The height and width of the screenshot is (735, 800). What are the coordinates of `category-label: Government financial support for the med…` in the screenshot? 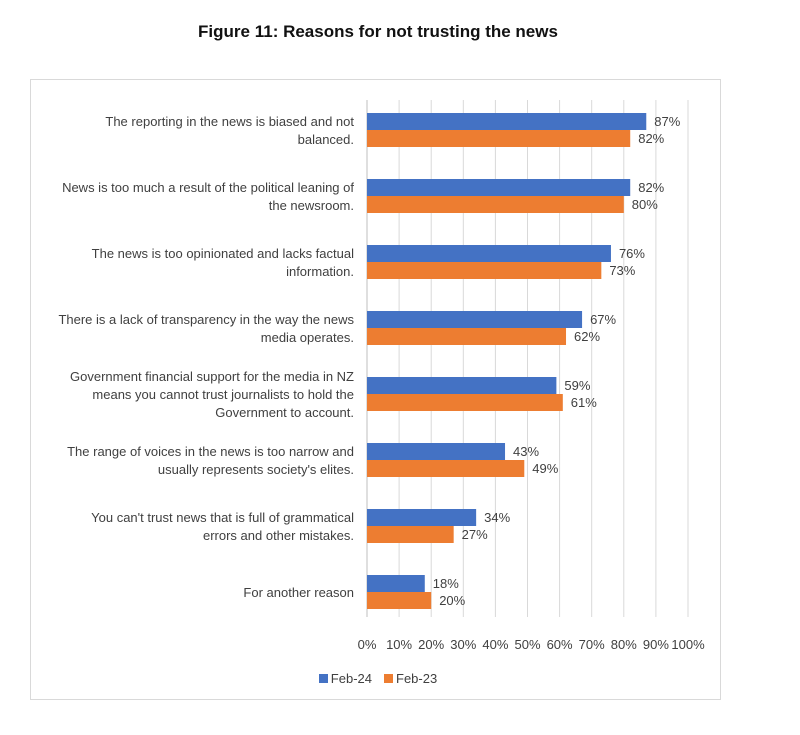 It's located at (212, 394).